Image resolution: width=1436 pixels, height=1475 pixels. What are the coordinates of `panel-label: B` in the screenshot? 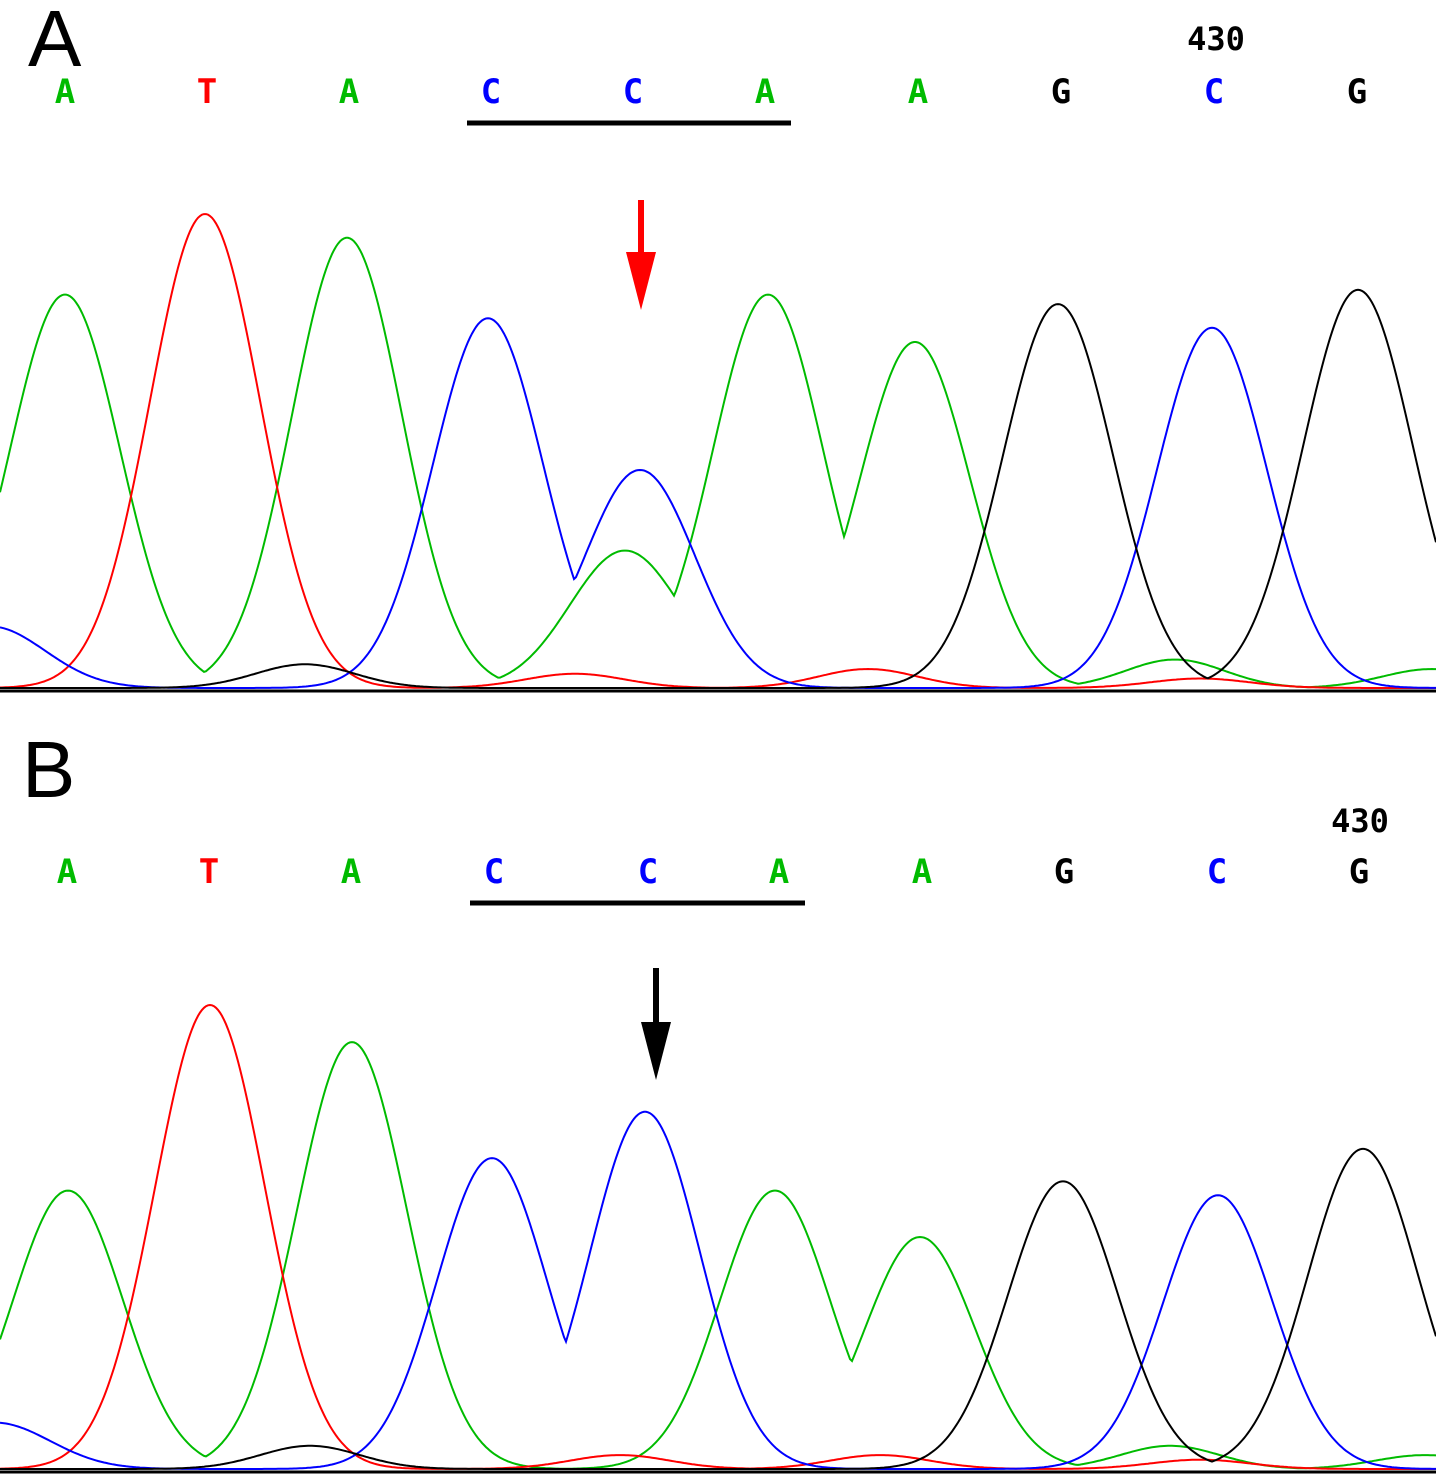 It's located at (48, 772).